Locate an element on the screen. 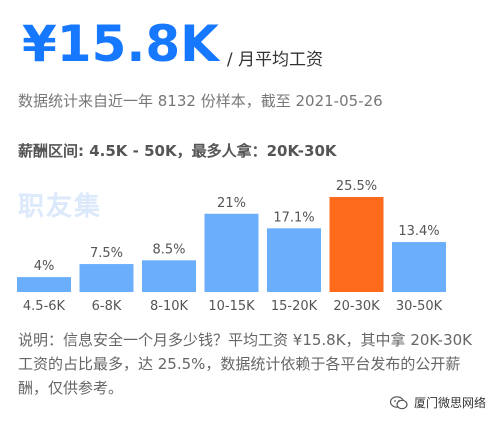  x-tick-label: 20-30K is located at coordinates (356, 306).